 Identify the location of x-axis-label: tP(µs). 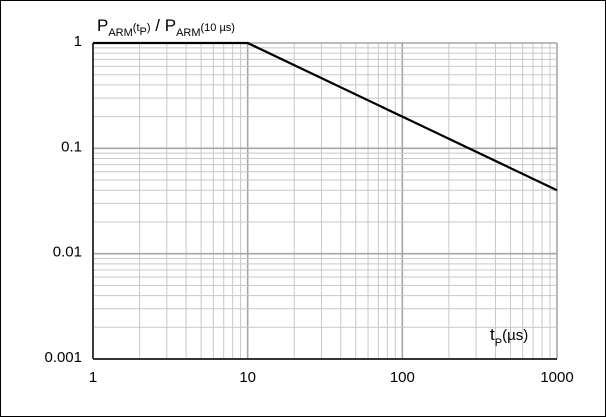
(509, 337).